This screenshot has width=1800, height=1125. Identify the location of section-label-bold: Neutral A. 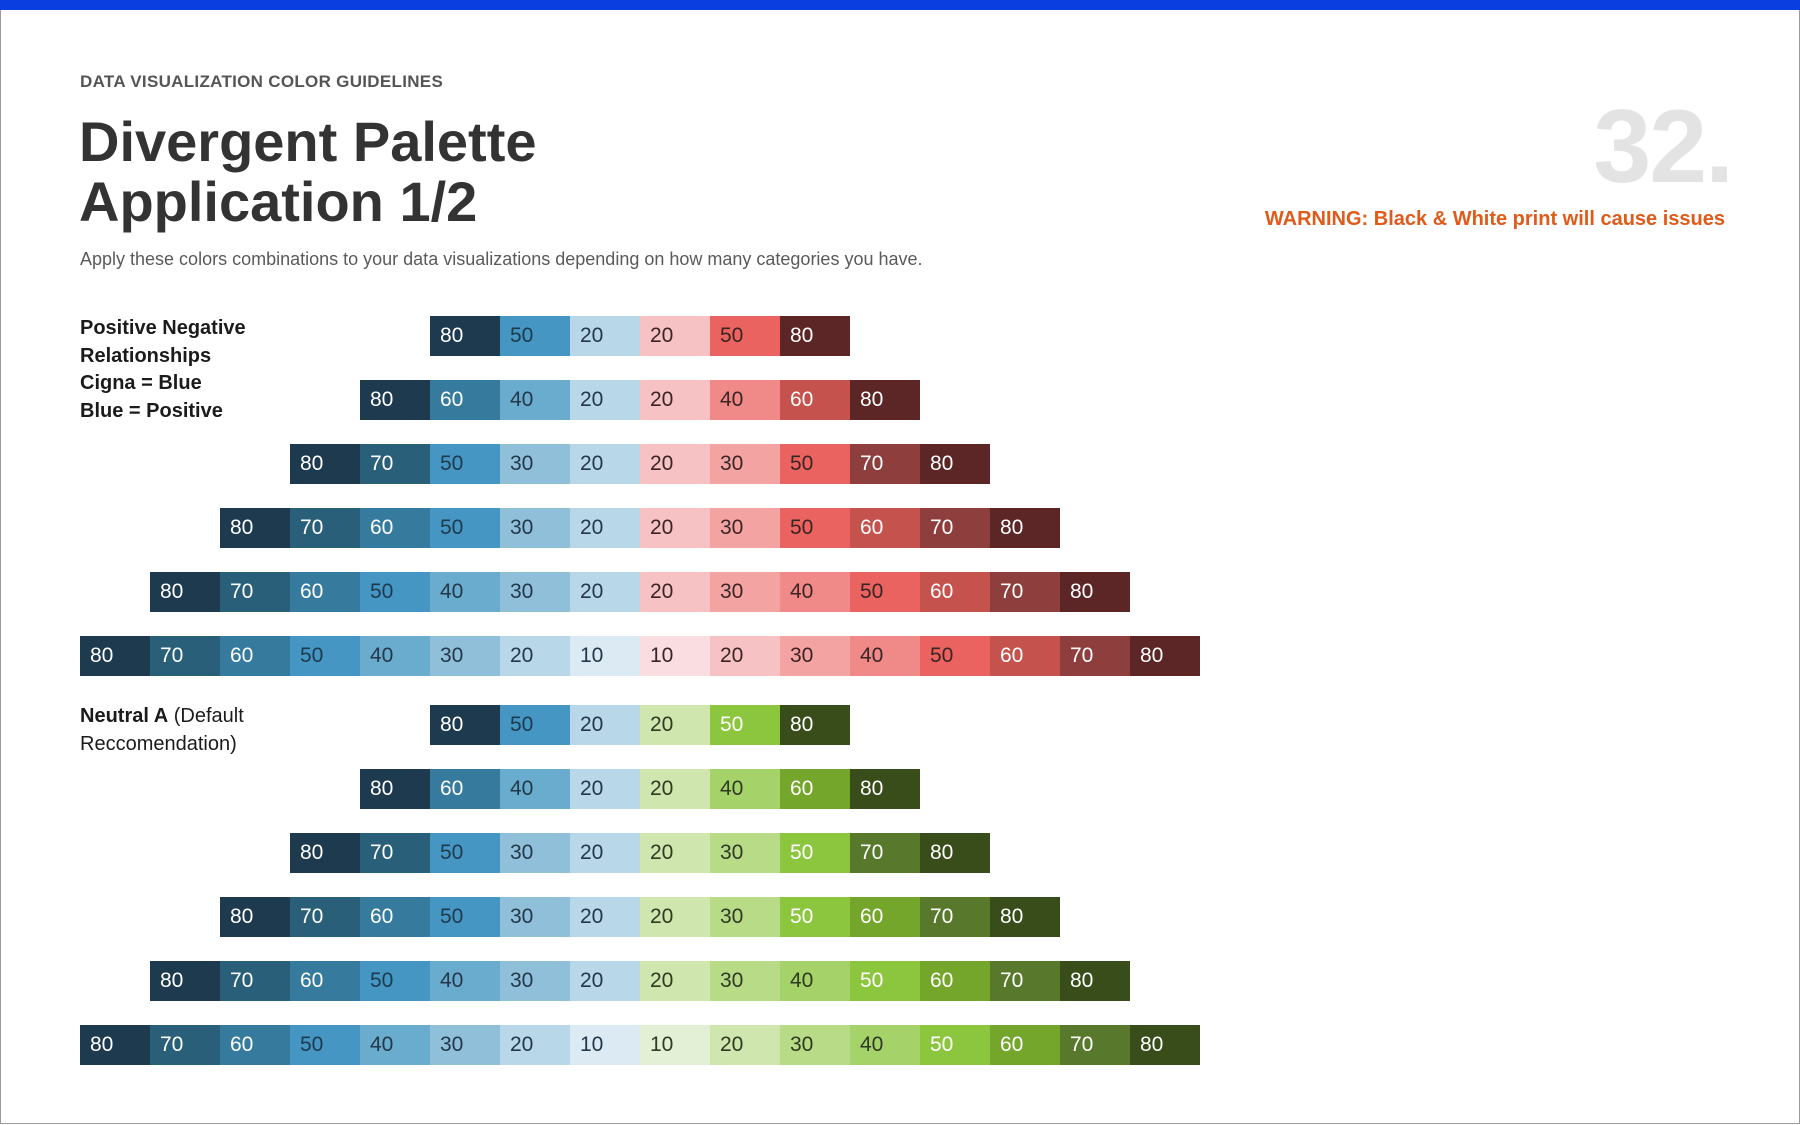
(124, 716).